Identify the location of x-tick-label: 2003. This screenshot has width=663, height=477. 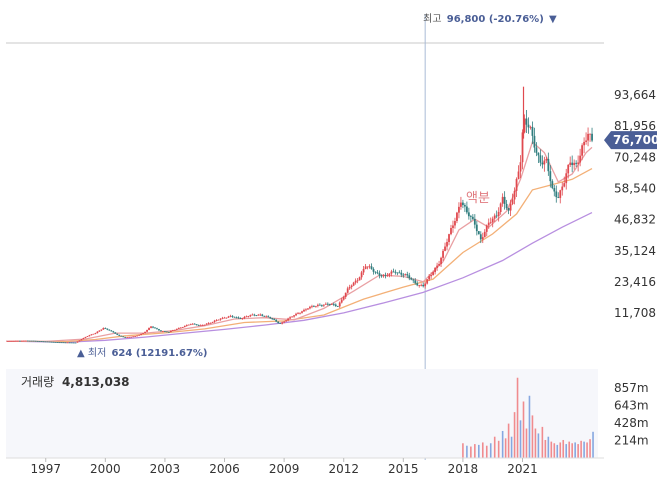
(165, 469).